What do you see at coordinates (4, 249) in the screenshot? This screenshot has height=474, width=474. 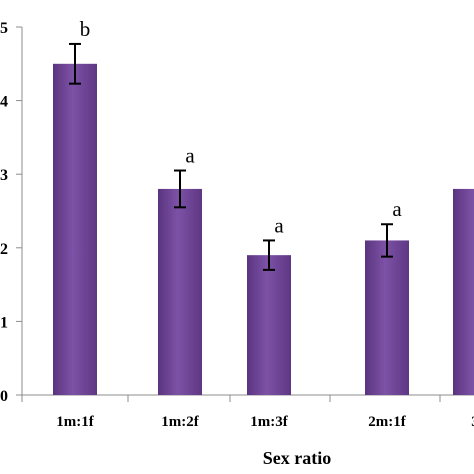 I see `y-tick-label: 2` at bounding box center [4, 249].